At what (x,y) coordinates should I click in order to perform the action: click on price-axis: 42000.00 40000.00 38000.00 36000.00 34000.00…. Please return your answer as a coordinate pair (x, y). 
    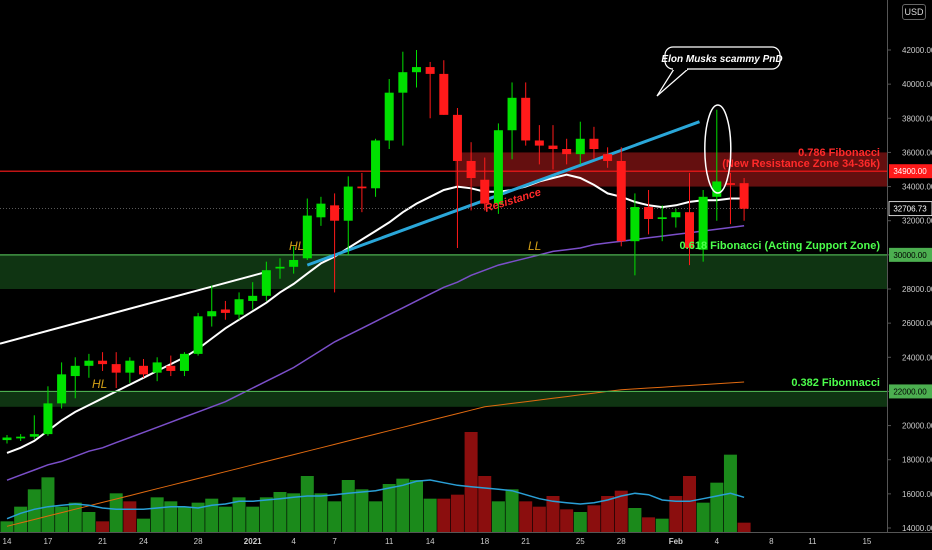
    Looking at the image, I should click on (909, 289).